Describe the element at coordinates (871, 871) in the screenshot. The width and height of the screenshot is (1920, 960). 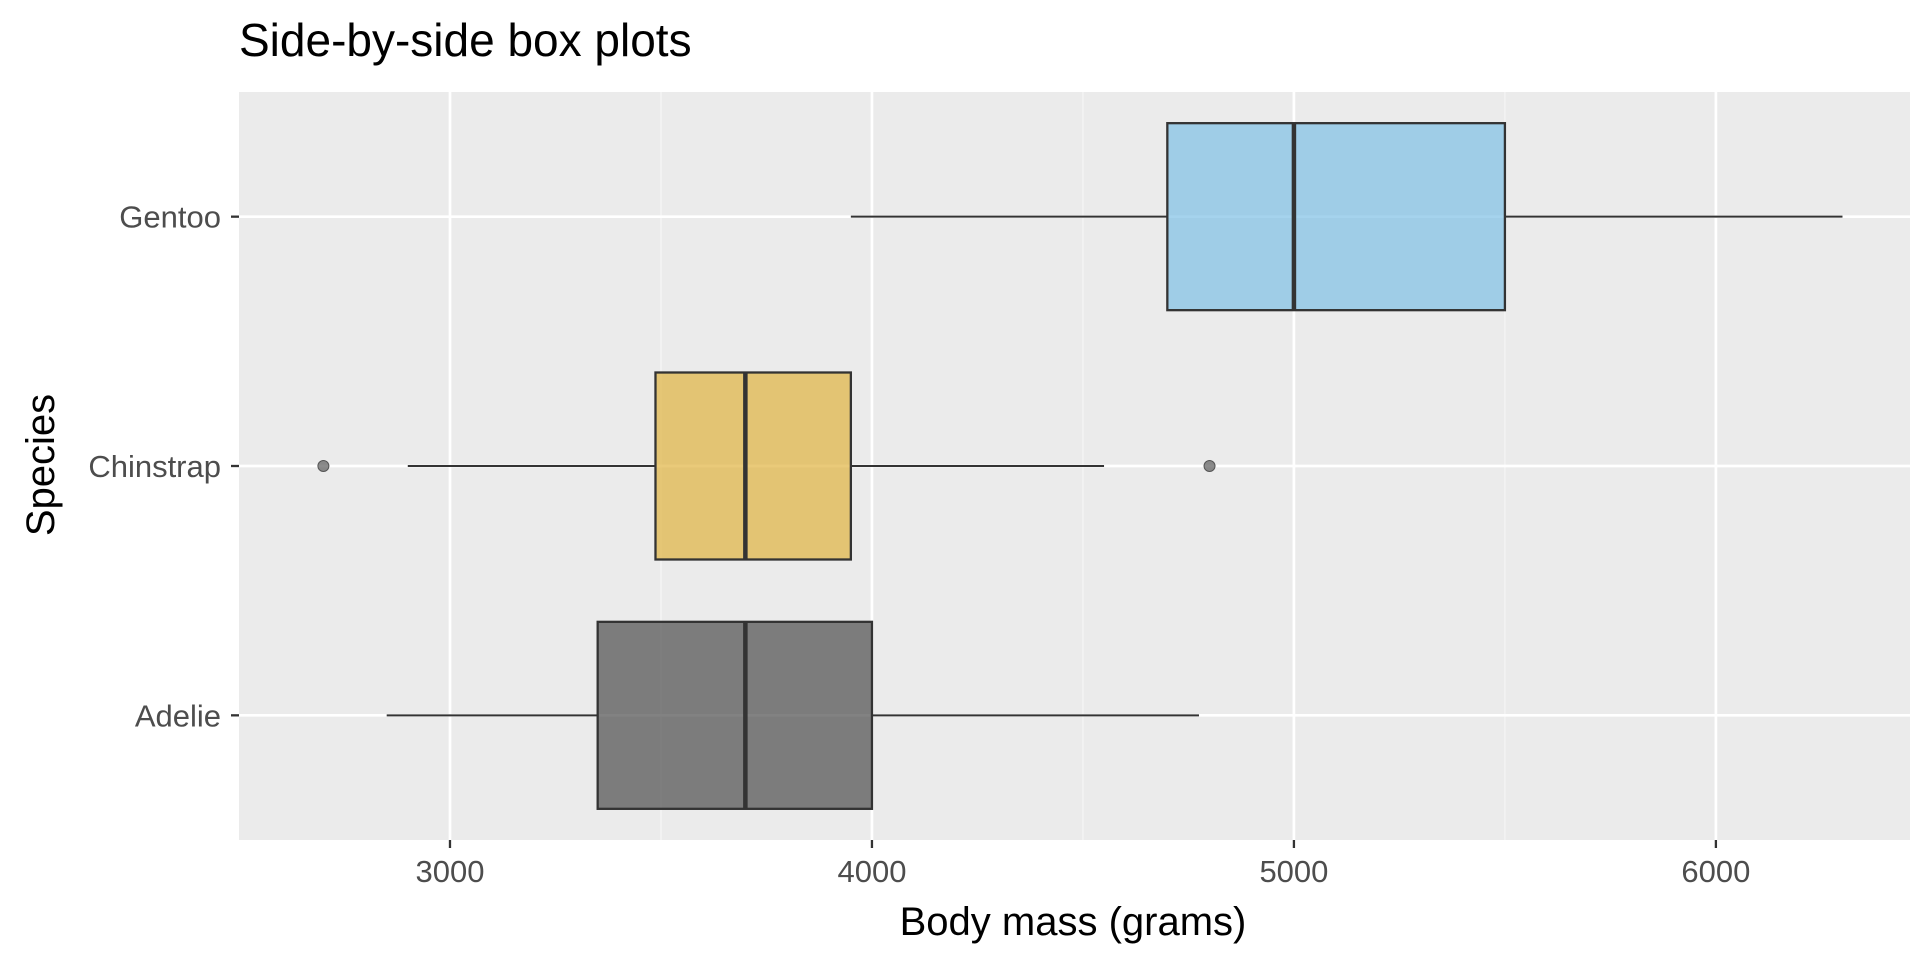
I see `x-tick-label: 4000` at that location.